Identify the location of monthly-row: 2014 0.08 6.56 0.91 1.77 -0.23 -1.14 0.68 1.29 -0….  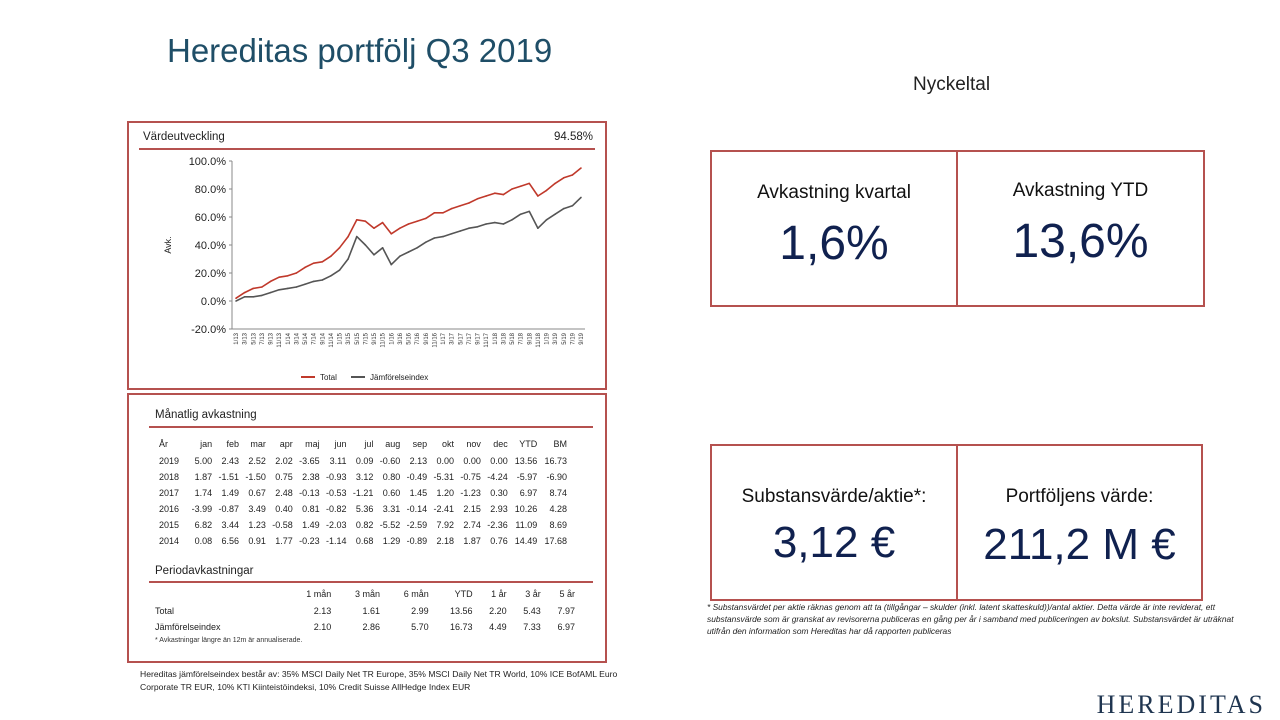
(363, 541).